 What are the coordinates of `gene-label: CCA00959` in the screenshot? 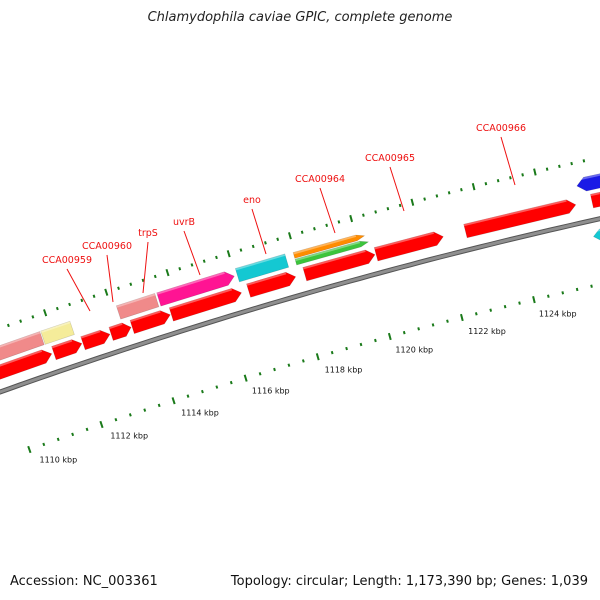 It's located at (67, 260).